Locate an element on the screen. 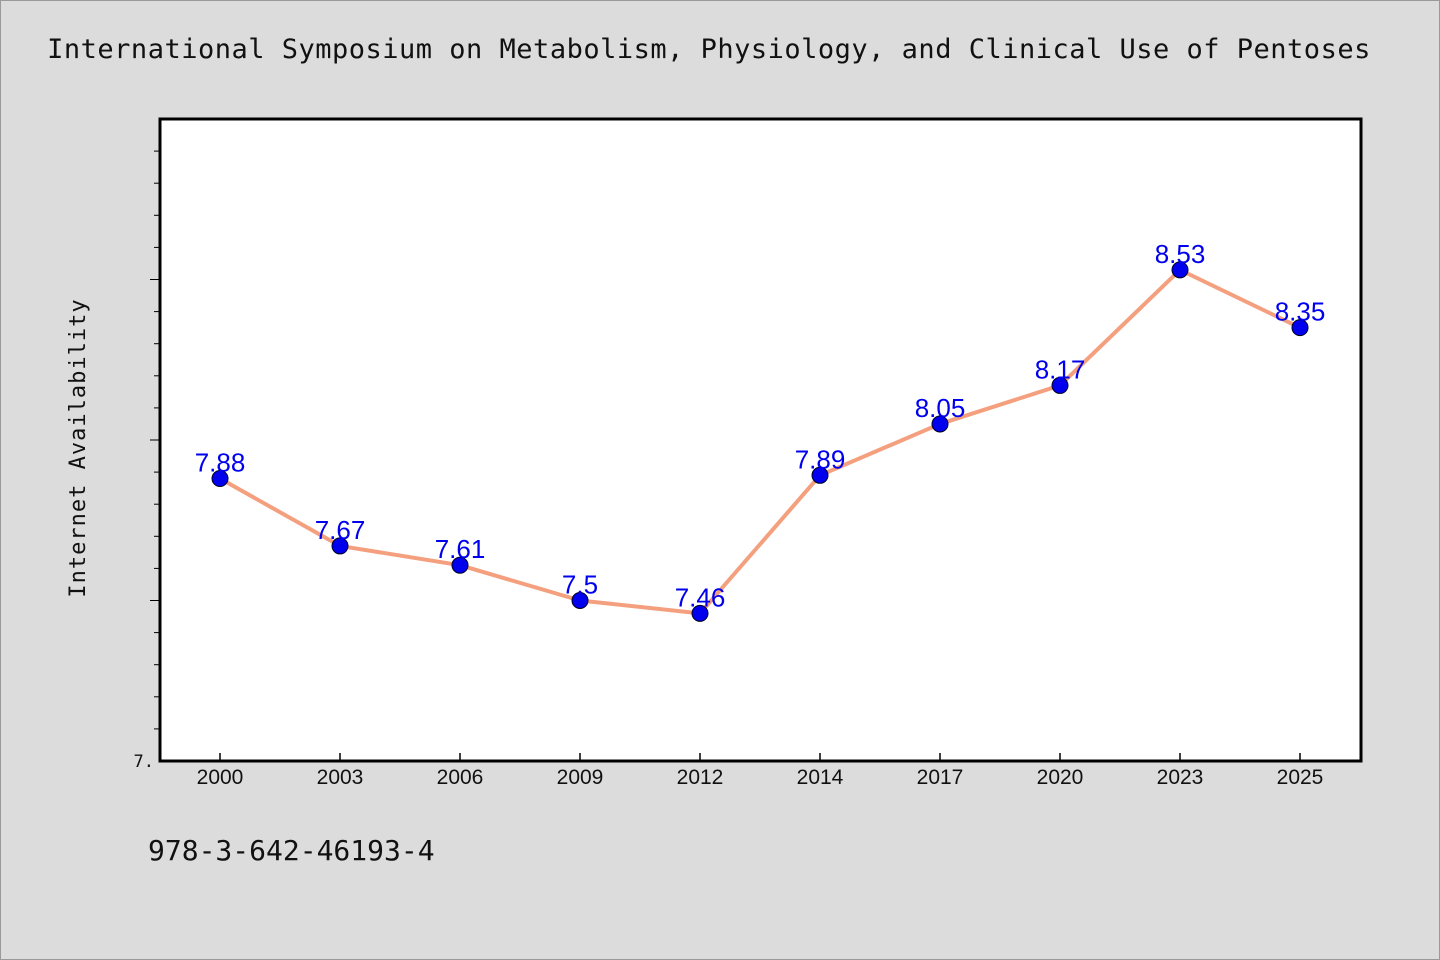 This screenshot has height=960, width=1440. x-tick-label: 2020 is located at coordinates (1060, 777).